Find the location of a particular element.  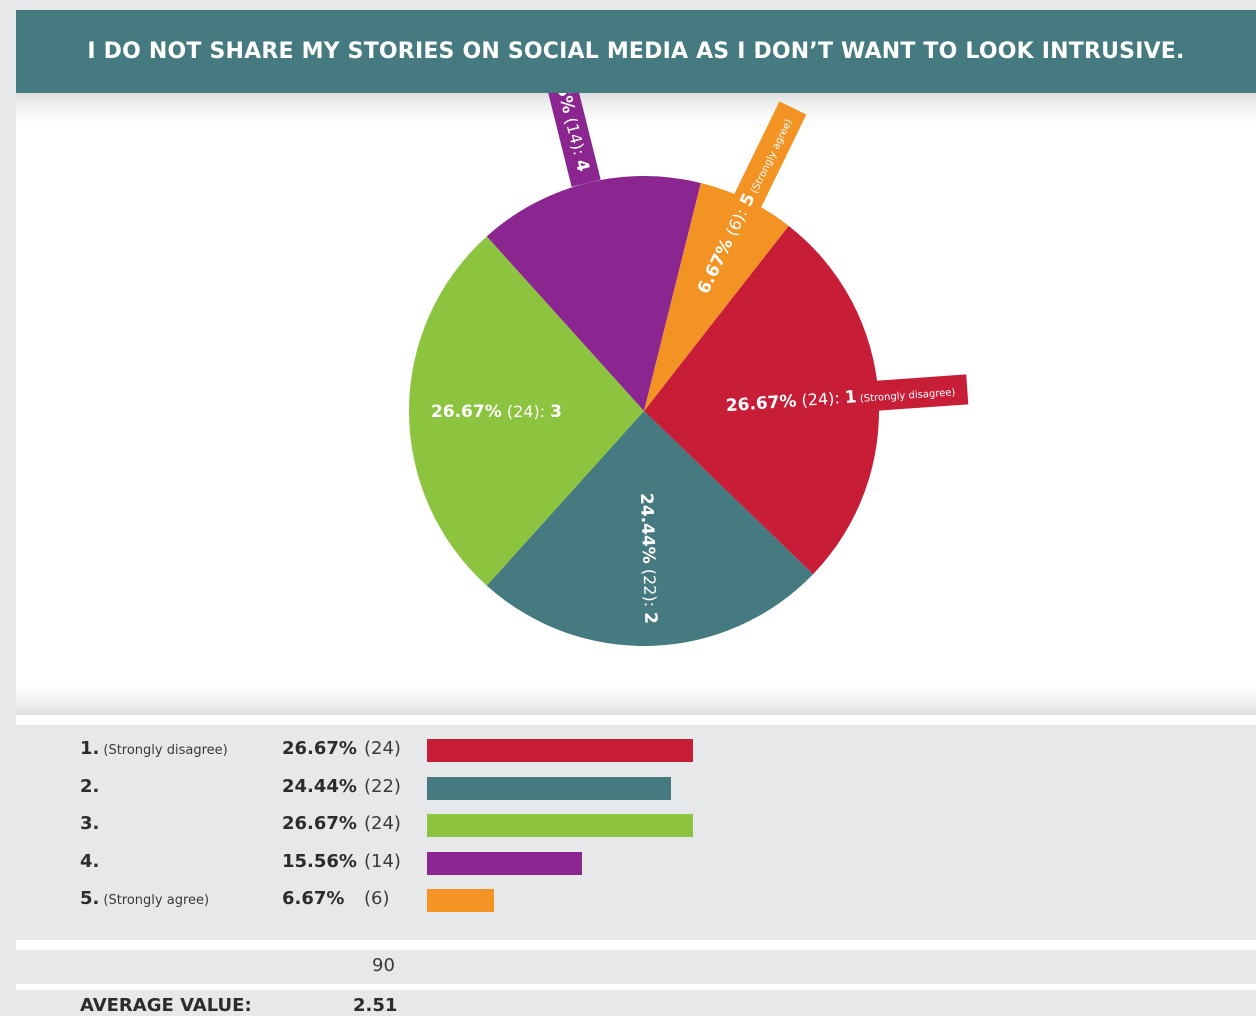

svg-text: 26.67% (24): 3 is located at coordinates (496, 412).